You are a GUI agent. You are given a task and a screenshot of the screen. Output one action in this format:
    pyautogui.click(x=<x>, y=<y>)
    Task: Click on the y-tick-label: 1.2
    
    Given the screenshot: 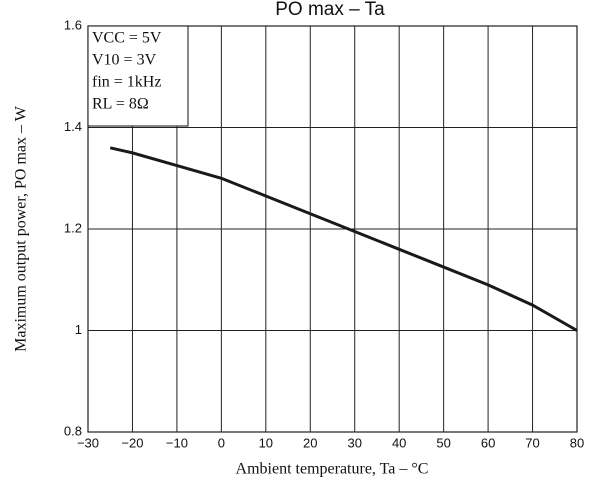 What is the action you would take?
    pyautogui.click(x=73, y=227)
    